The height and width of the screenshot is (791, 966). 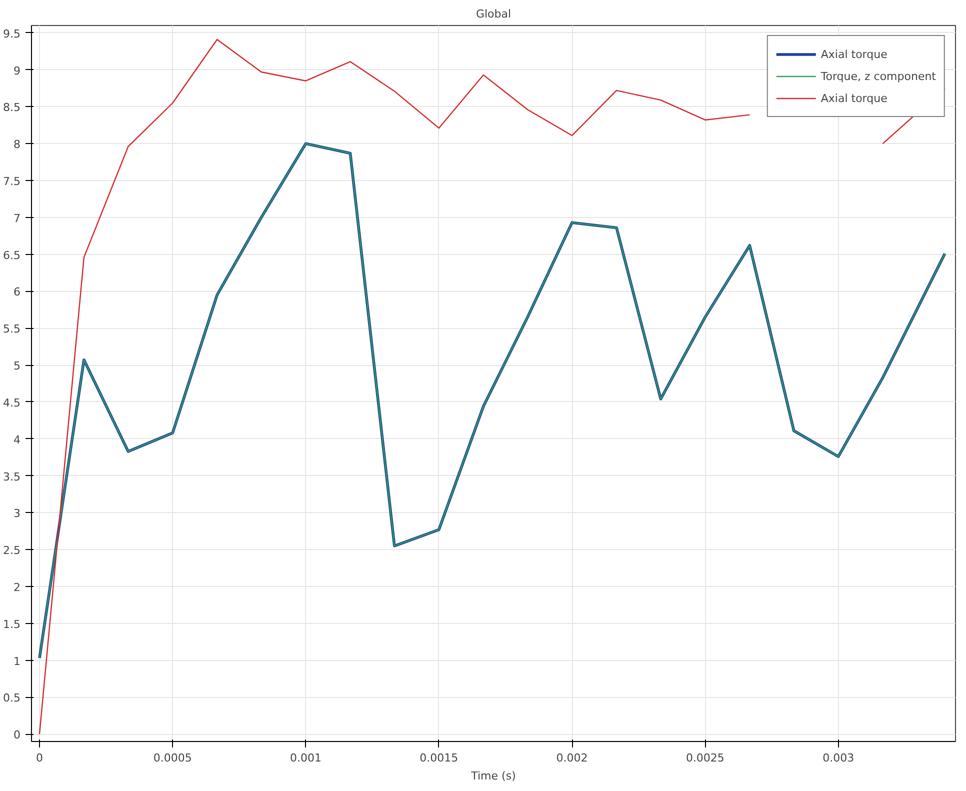 What do you see at coordinates (12, 698) in the screenshot?
I see `y-tick-label: 0.5` at bounding box center [12, 698].